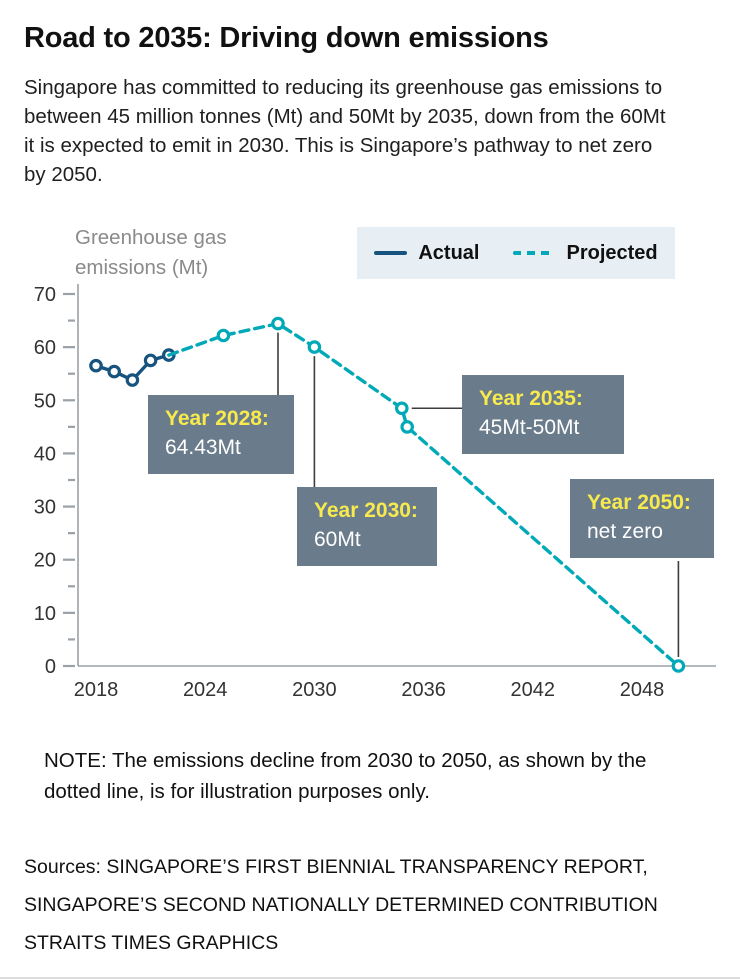 The width and height of the screenshot is (740, 979). Describe the element at coordinates (639, 503) in the screenshot. I see `callout-2050-label: Year 2050:` at that location.